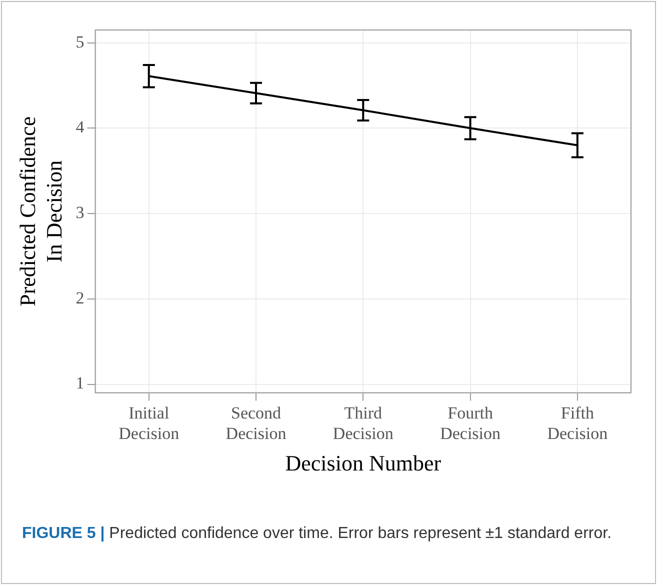 This screenshot has height=585, width=657. What do you see at coordinates (80, 42) in the screenshot?
I see `y-tick-label: 5` at bounding box center [80, 42].